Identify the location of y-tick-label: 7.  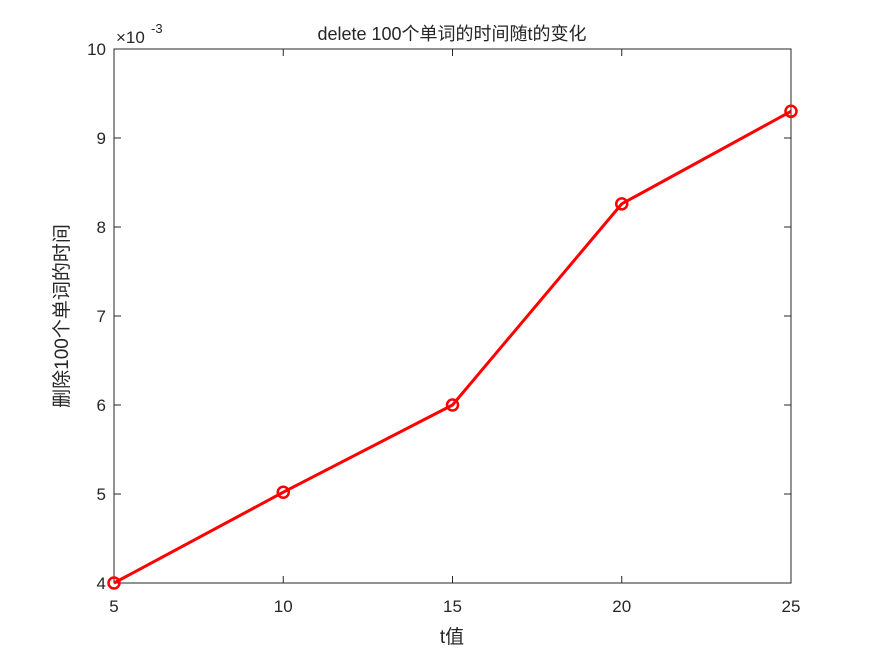
(101, 316).